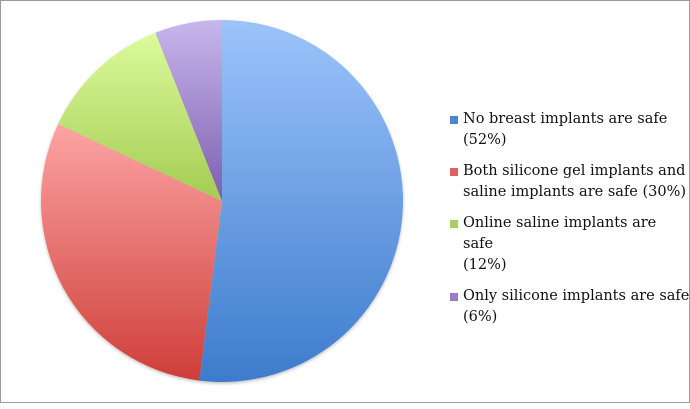  I want to click on legend-pct: (30%), so click(664, 192).